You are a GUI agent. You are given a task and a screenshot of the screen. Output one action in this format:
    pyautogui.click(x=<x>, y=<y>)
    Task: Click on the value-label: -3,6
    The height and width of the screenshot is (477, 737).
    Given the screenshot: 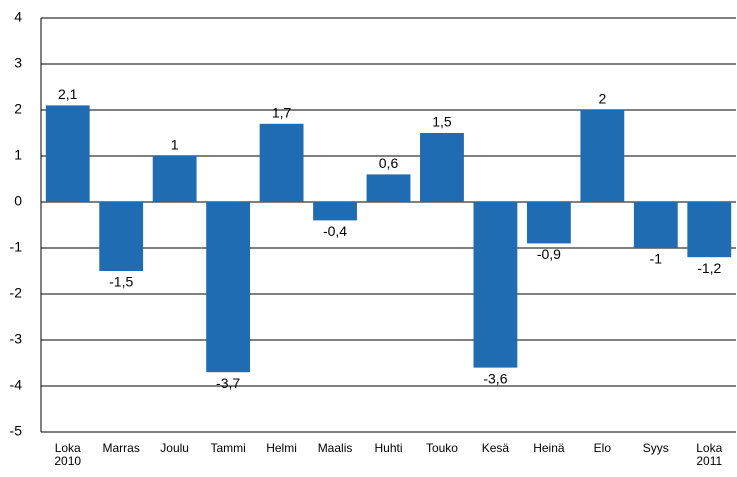 What is the action you would take?
    pyautogui.click(x=495, y=378)
    